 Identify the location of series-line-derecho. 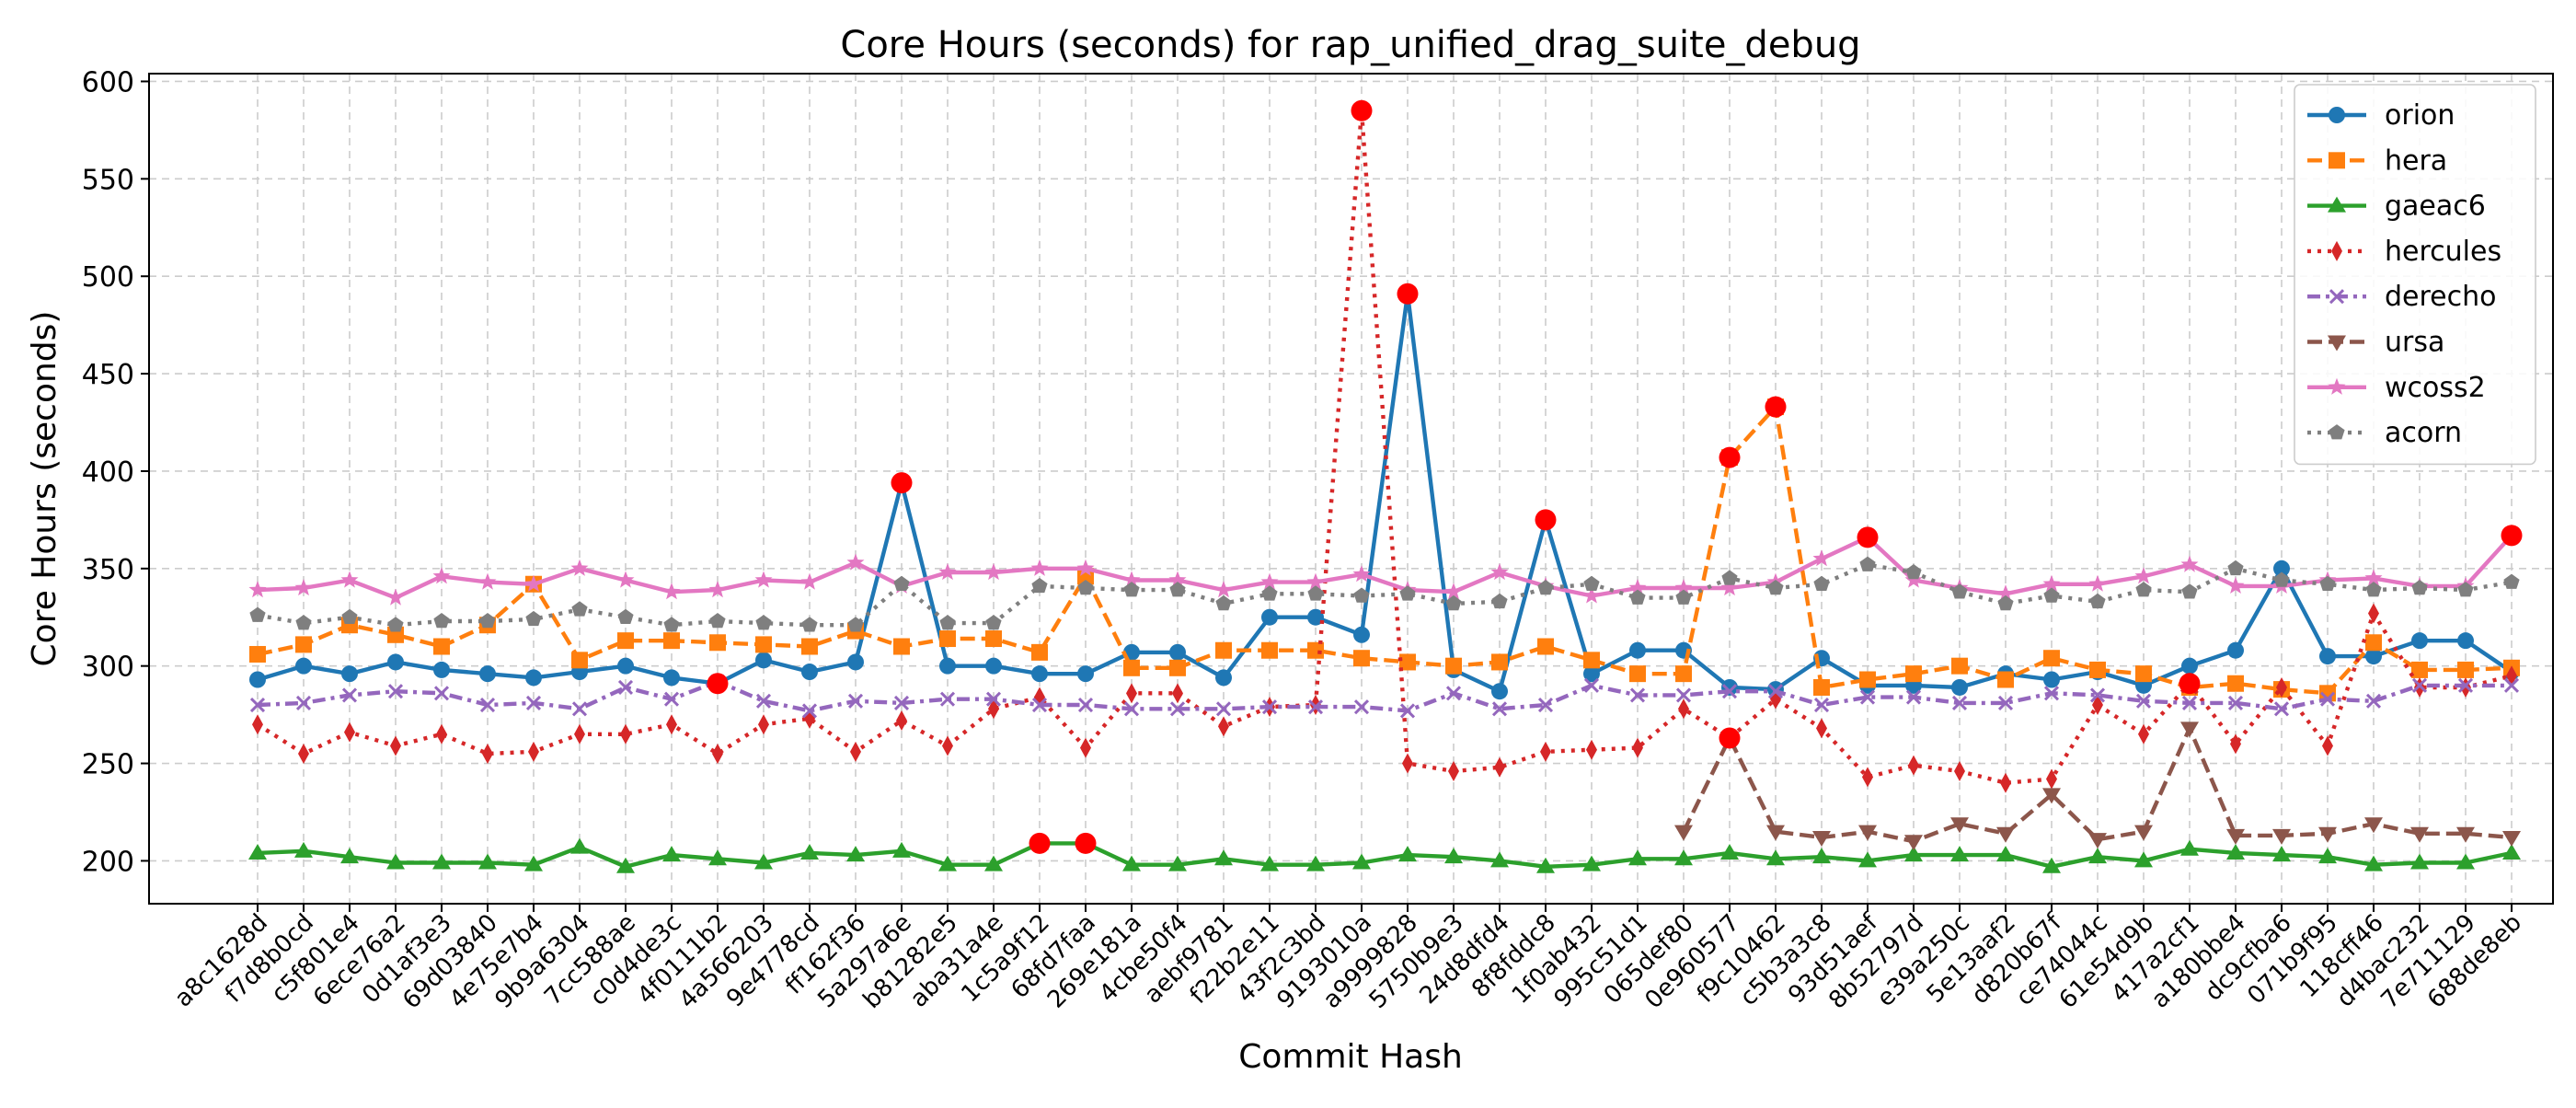
(1384, 696).